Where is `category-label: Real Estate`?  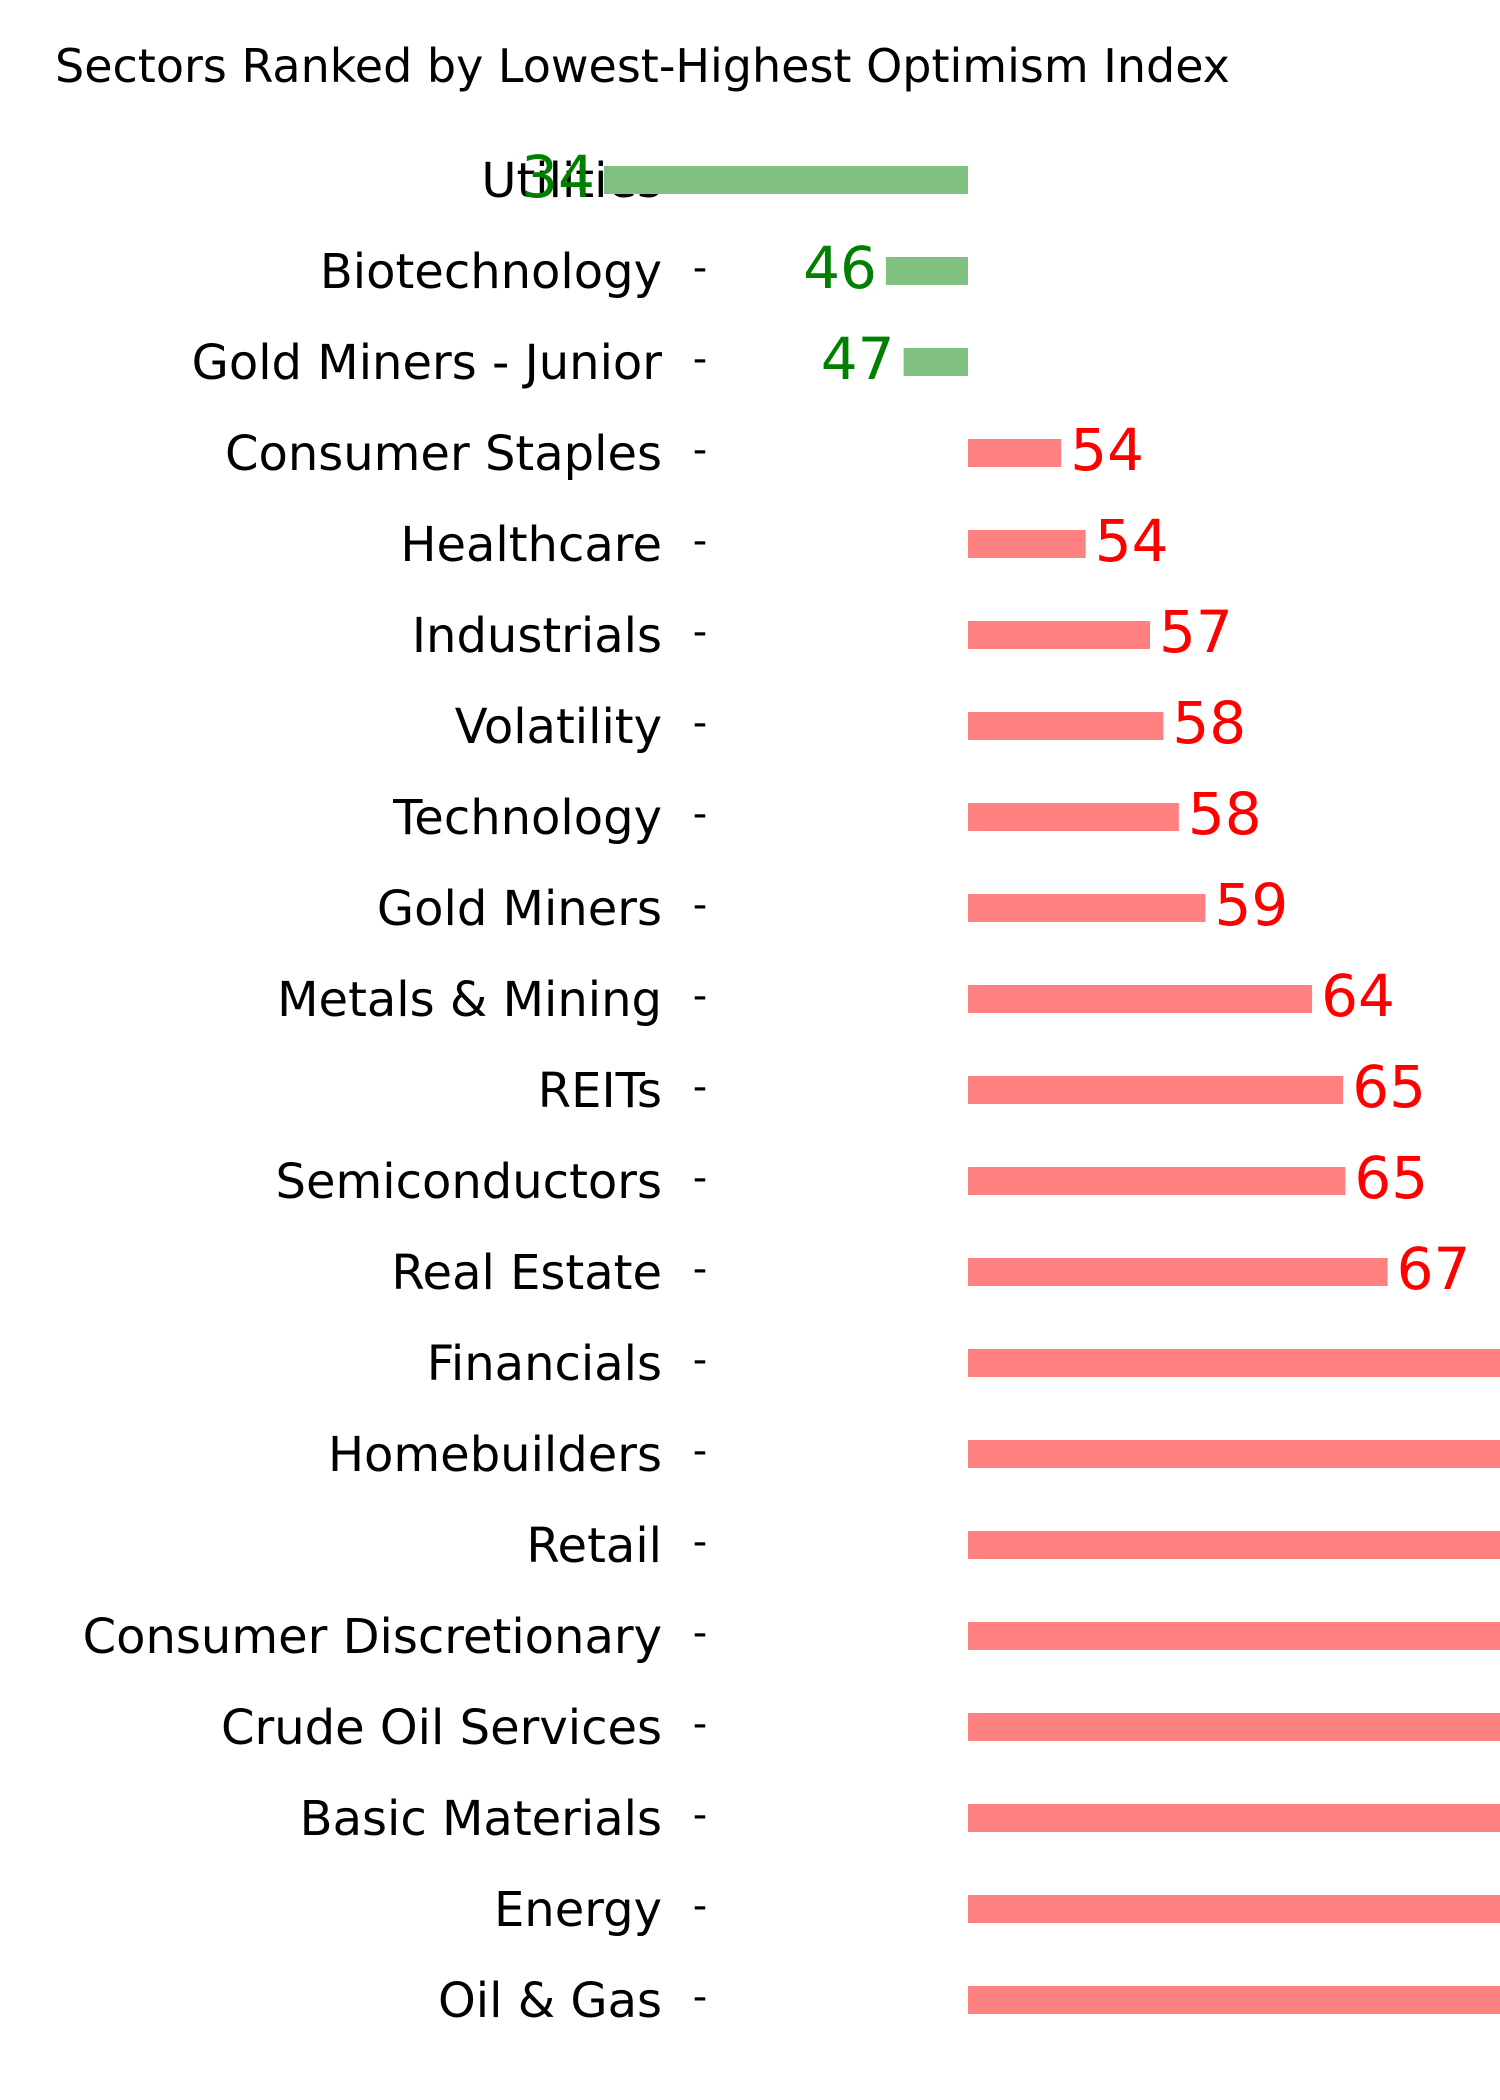
category-label: Real Estate is located at coordinates (526, 1273).